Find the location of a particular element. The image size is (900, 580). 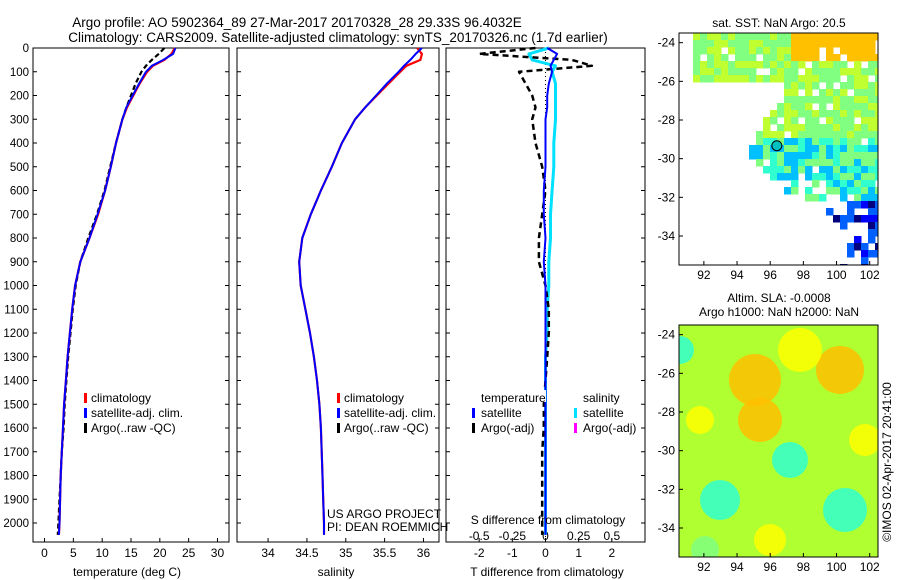

map-x-tick-label: 100 is located at coordinates (837, 275).